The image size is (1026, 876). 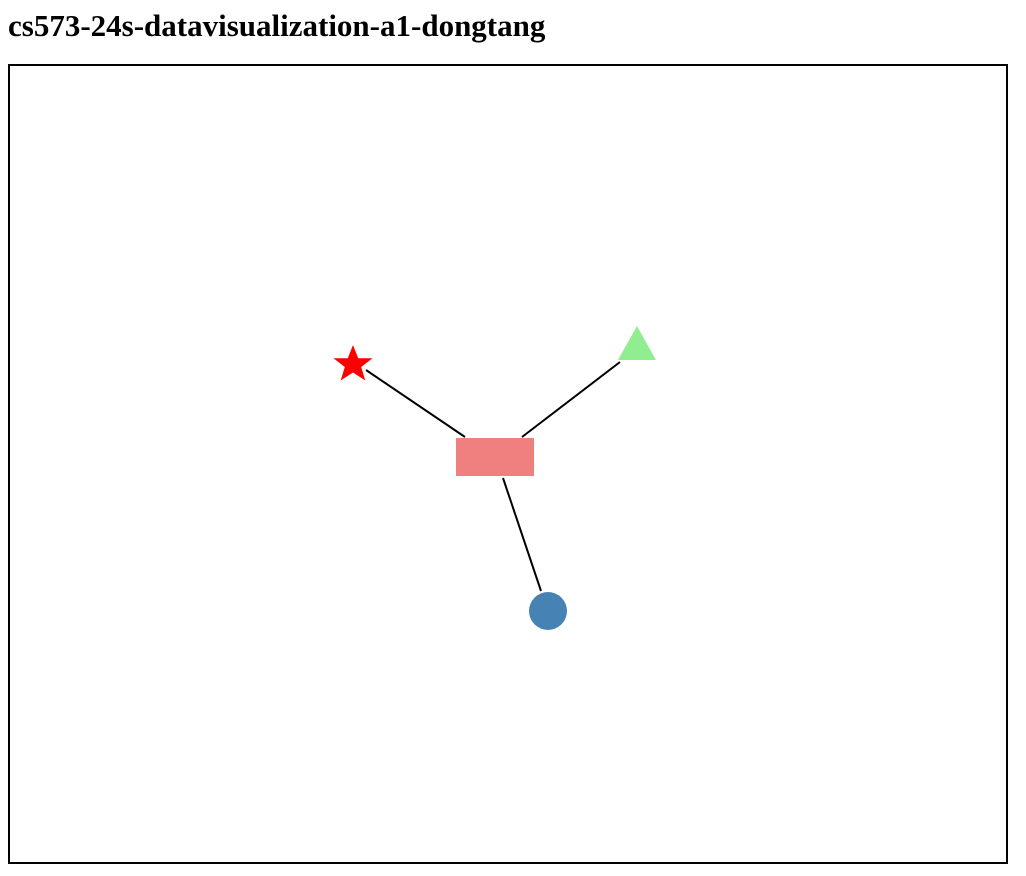 What do you see at coordinates (522, 534) in the screenshot?
I see `link-hub-circle` at bounding box center [522, 534].